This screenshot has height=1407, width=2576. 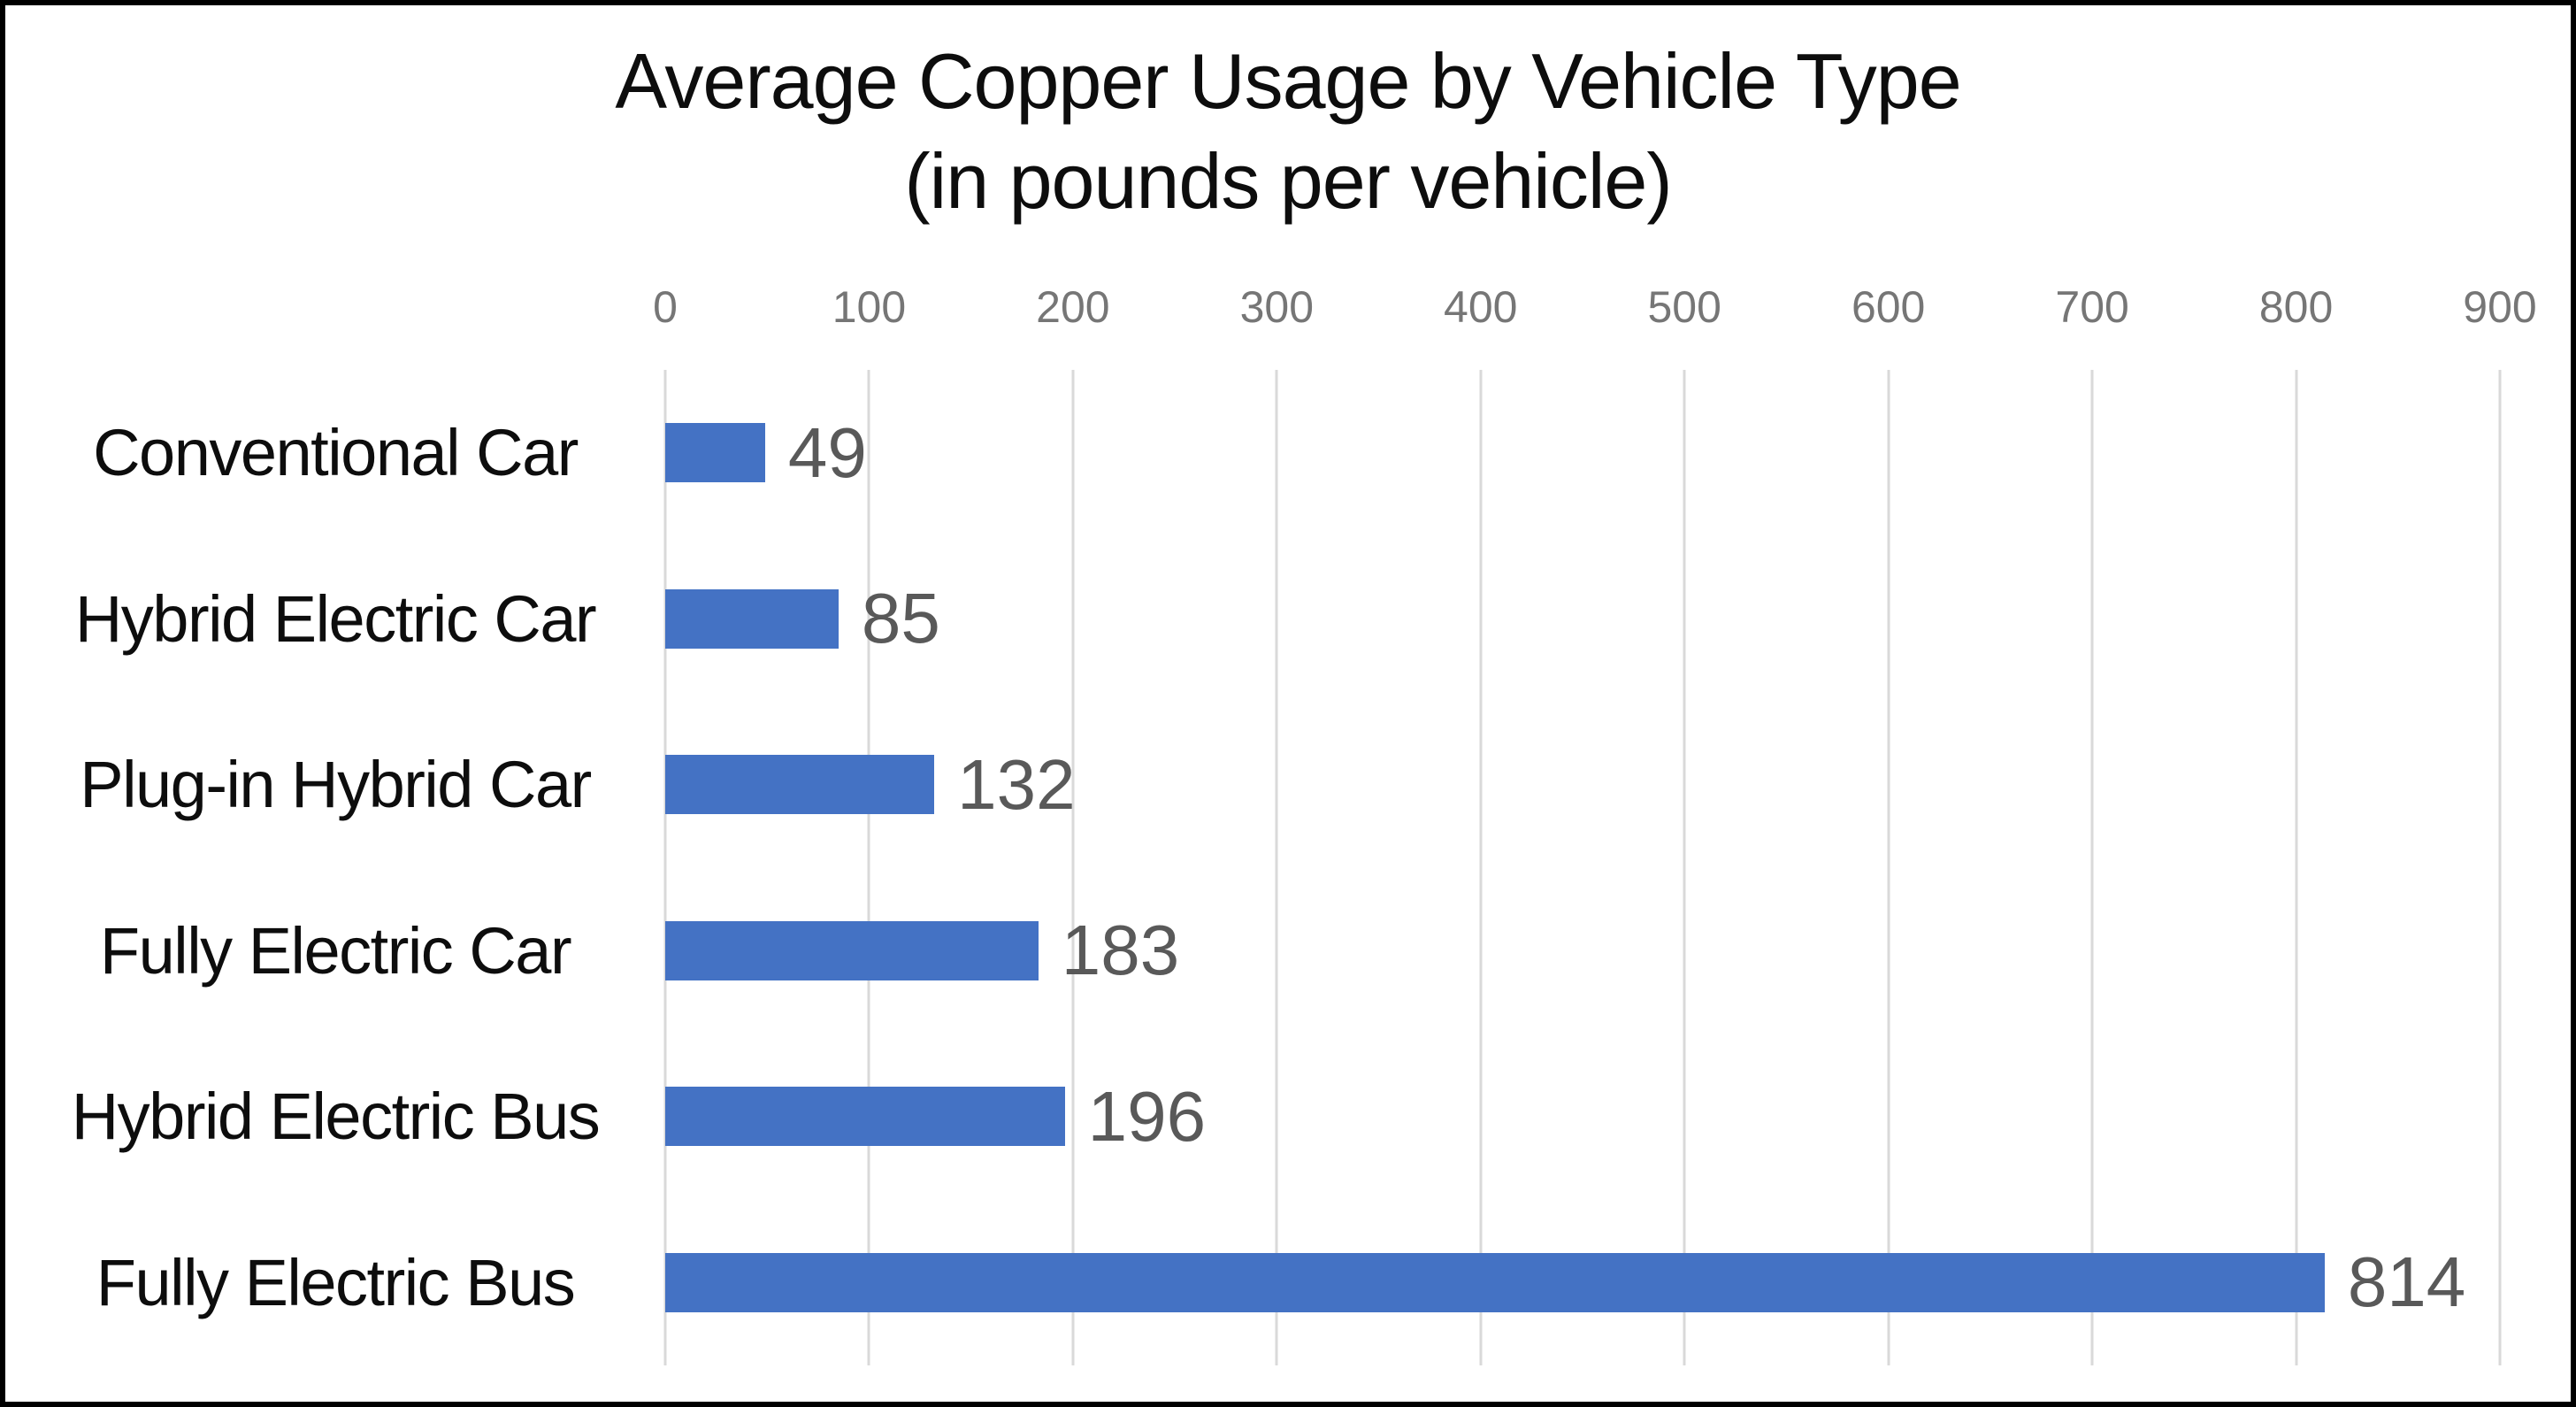 I want to click on category-label: Fully Electric Car, so click(x=335, y=951).